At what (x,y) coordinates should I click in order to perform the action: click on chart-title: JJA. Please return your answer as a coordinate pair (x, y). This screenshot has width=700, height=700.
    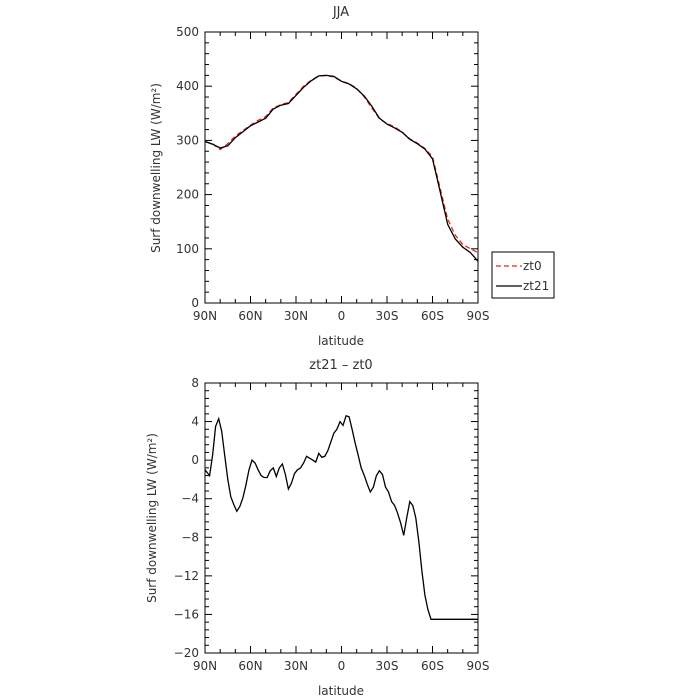
    Looking at the image, I should click on (340, 12).